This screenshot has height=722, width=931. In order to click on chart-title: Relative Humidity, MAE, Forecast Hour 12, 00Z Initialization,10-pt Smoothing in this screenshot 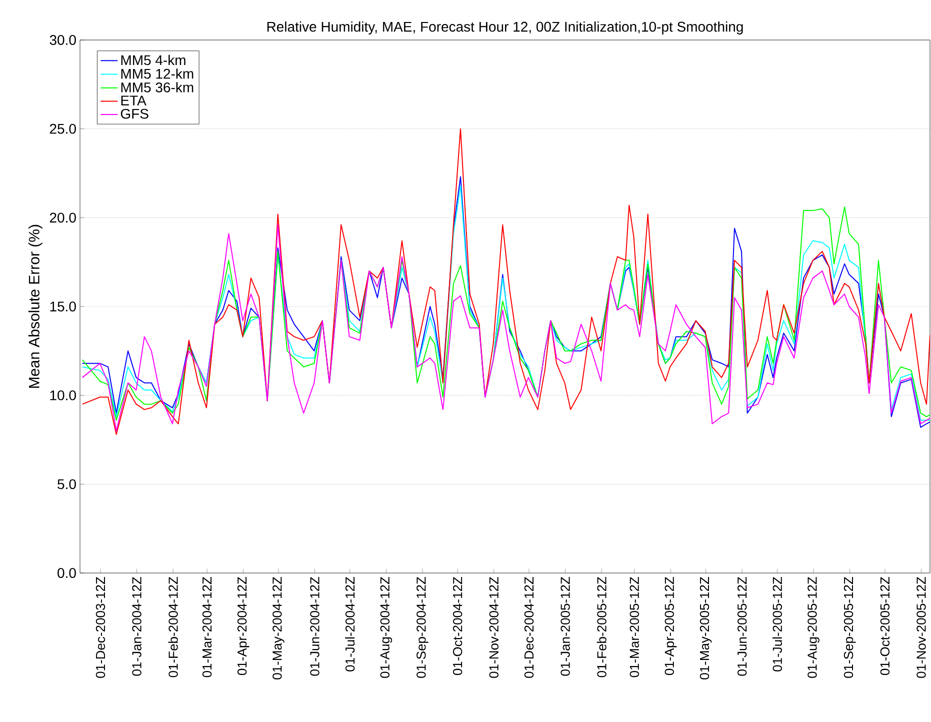, I will do `click(505, 27)`.